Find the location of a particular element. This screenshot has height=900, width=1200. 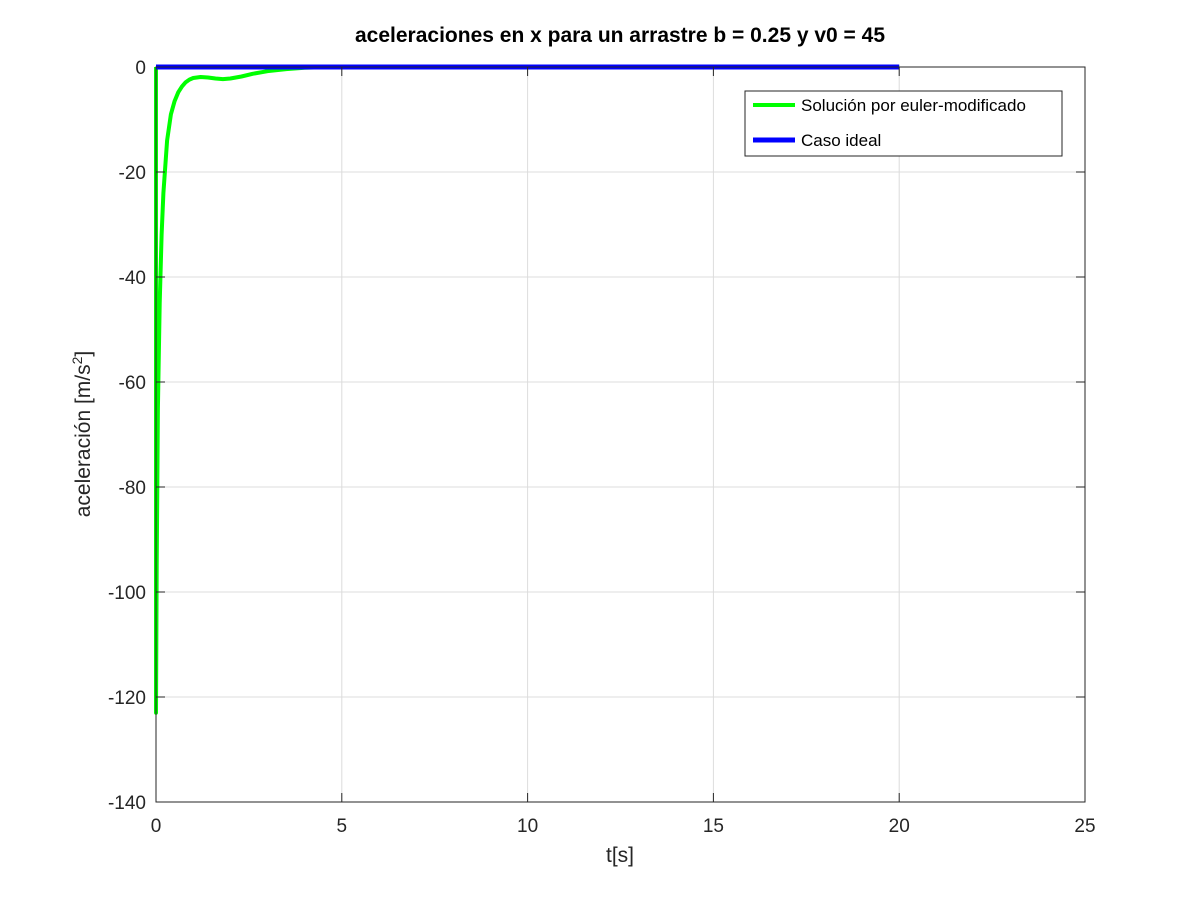

y-tick-label: -60 is located at coordinates (132, 383).